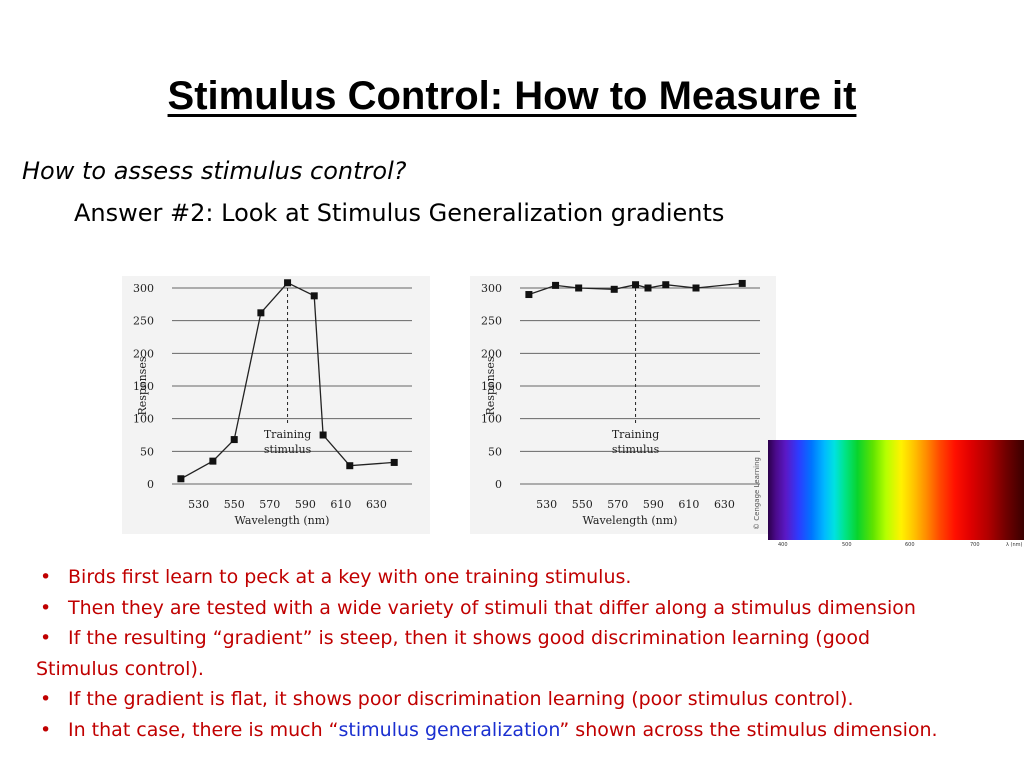 The width and height of the screenshot is (1024, 768). Describe the element at coordinates (896, 546) in the screenshot. I see `spectrum-axis: 400 500 600 700 λ (nm)` at that location.